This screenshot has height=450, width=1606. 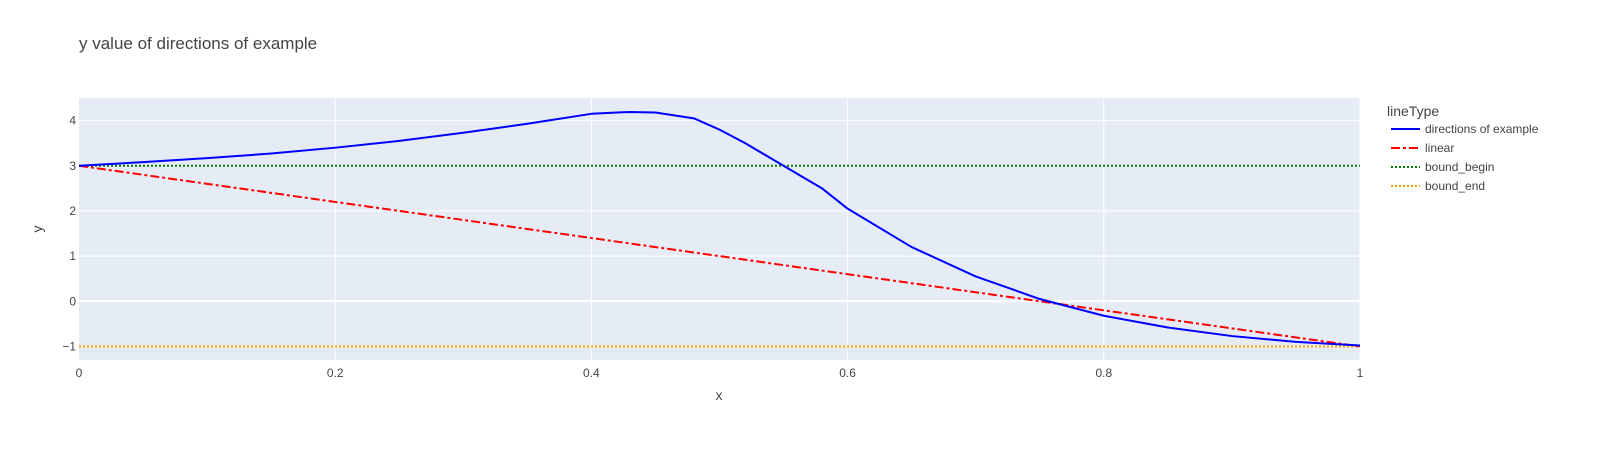 What do you see at coordinates (72, 121) in the screenshot?
I see `y-tick-label: 4` at bounding box center [72, 121].